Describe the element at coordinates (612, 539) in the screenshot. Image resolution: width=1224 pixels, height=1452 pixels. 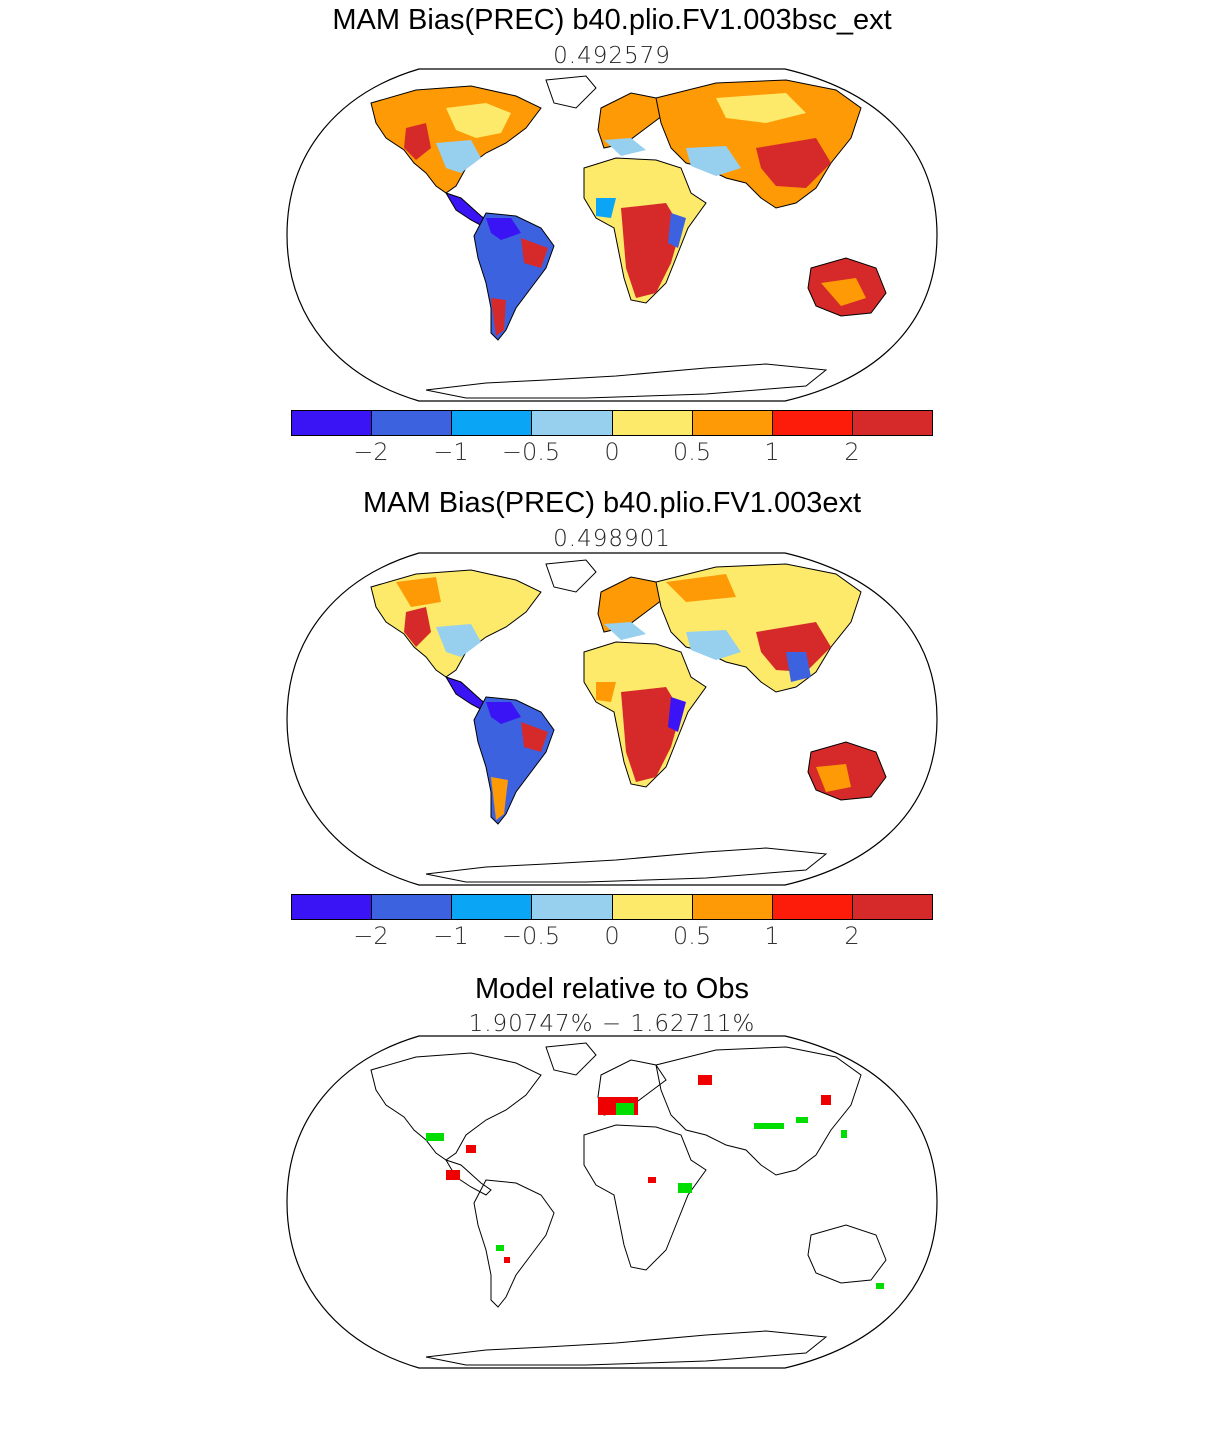
I see `panel-2-subtitle: 0.498901` at that location.